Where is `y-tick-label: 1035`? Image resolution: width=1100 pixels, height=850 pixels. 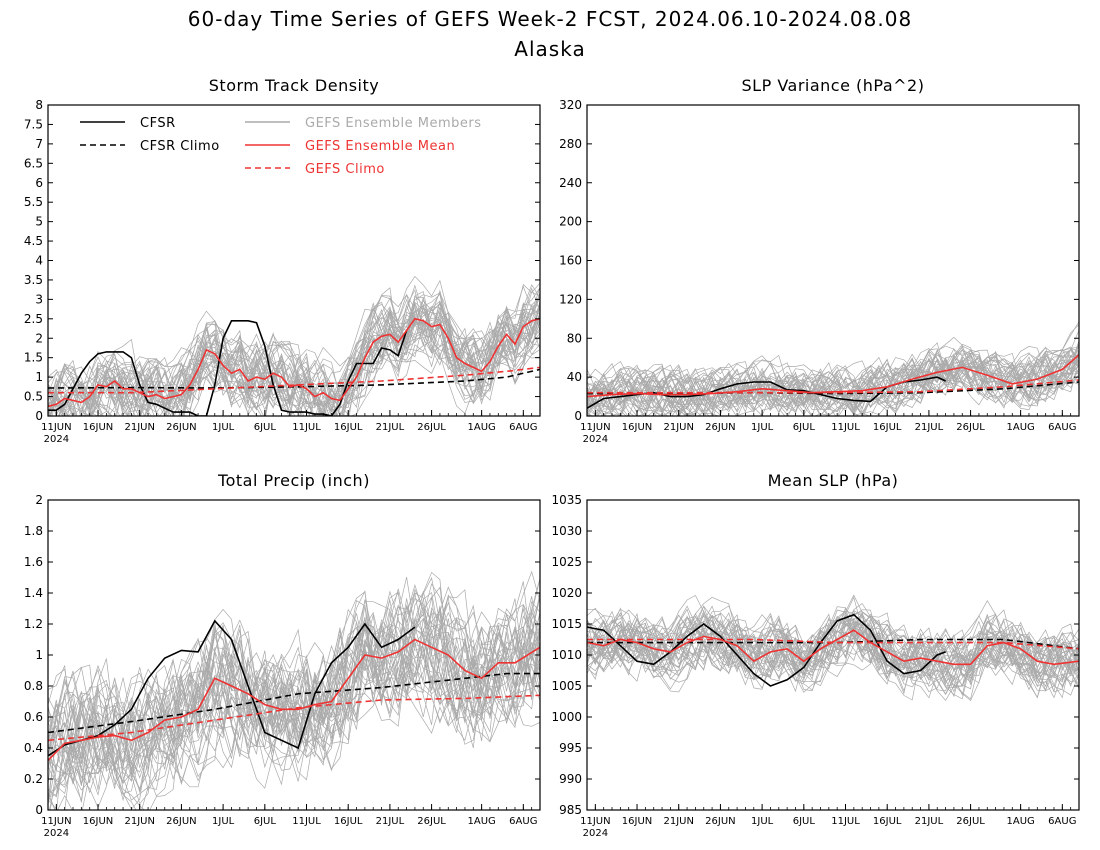
y-tick-label: 1035 is located at coordinates (566, 500).